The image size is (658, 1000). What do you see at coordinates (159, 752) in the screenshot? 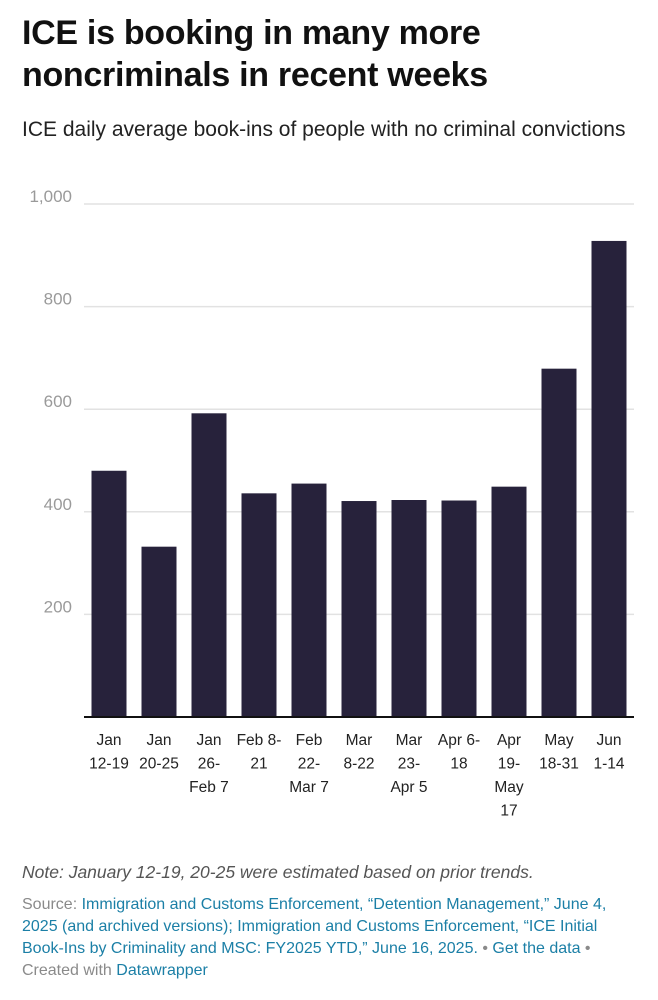
I see `x-tick-label: Jan 20-25` at bounding box center [159, 752].